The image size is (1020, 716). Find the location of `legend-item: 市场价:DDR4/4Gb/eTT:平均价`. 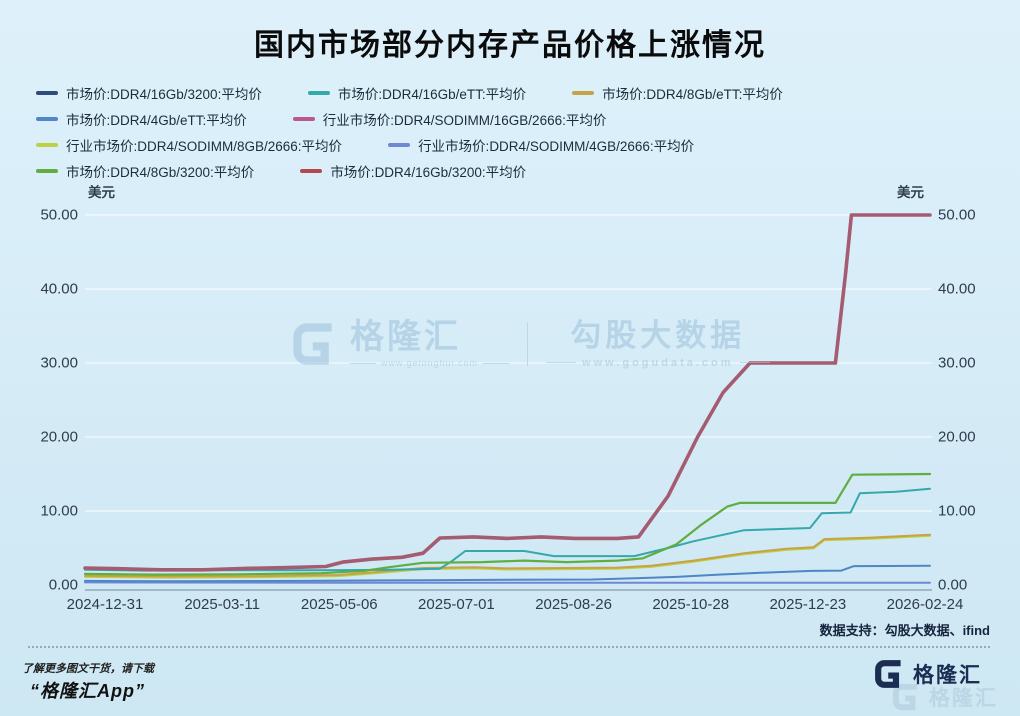

legend-item: 市场价:DDR4/4Gb/eTT:平均价 is located at coordinates (141, 119).